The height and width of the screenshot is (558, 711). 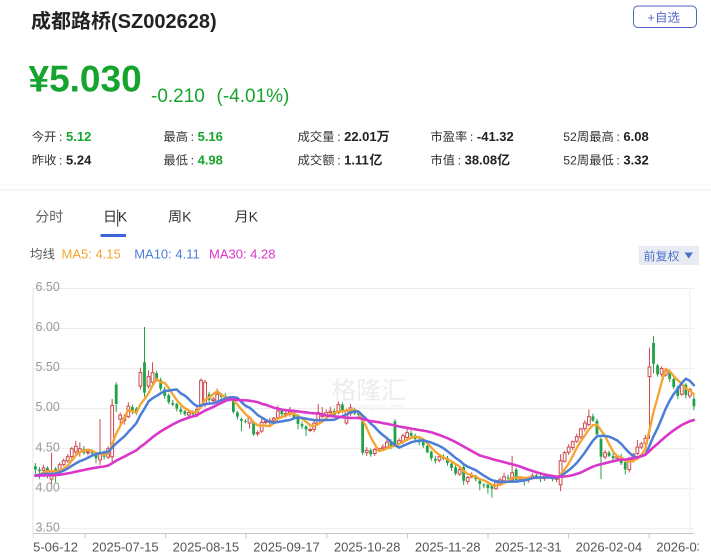 I want to click on svg-text: 4.98, so click(x=210, y=160).